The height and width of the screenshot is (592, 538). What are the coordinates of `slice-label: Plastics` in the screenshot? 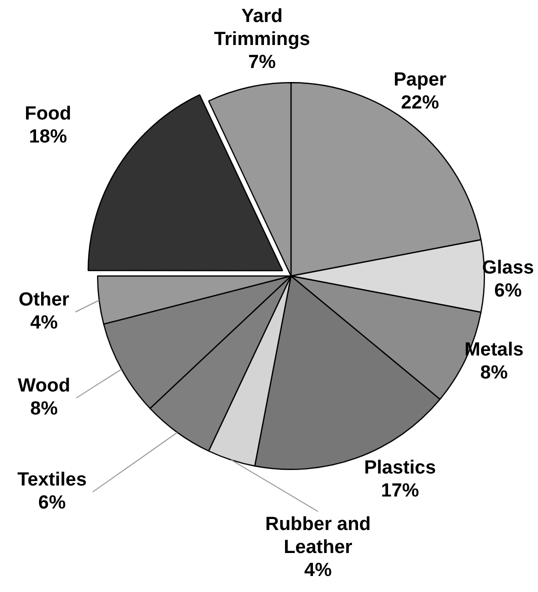 It's located at (400, 468).